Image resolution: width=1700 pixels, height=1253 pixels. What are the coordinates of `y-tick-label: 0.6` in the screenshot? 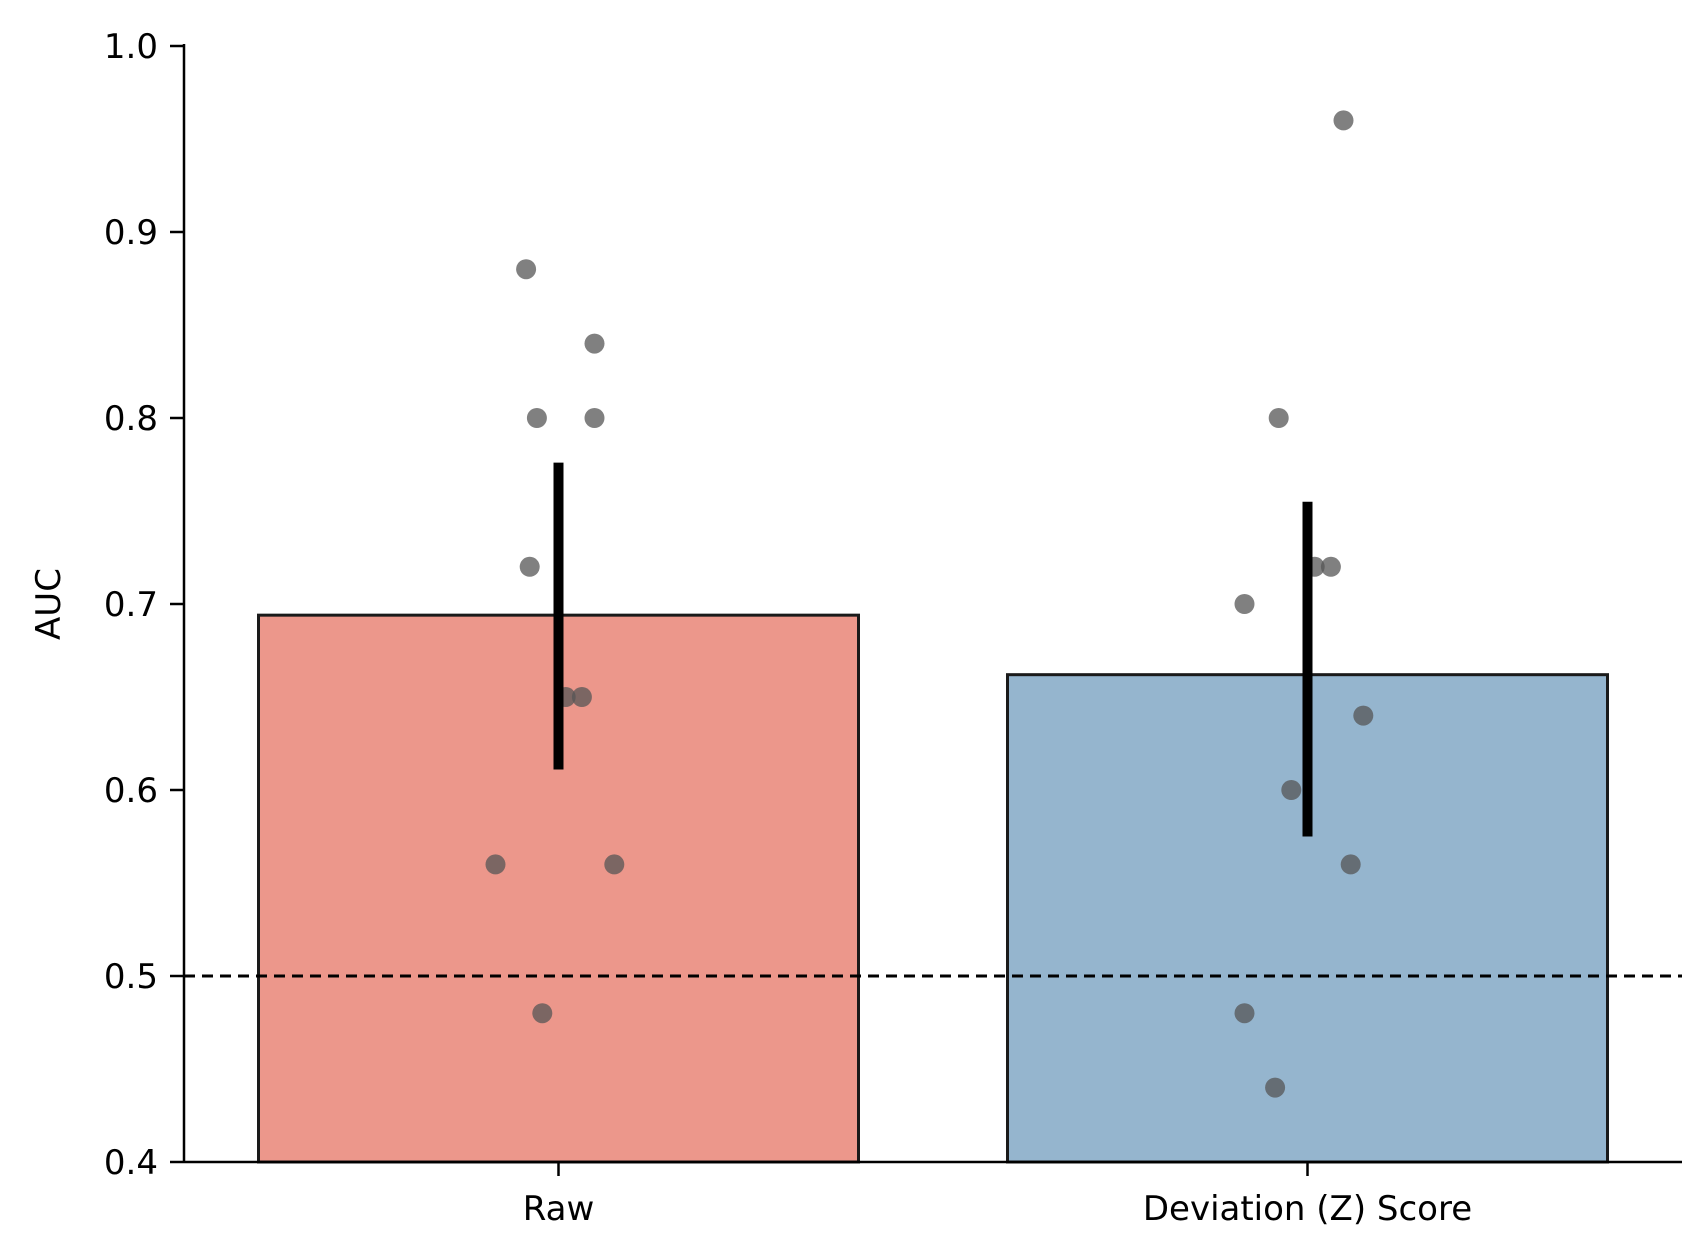 It's located at (131, 791).